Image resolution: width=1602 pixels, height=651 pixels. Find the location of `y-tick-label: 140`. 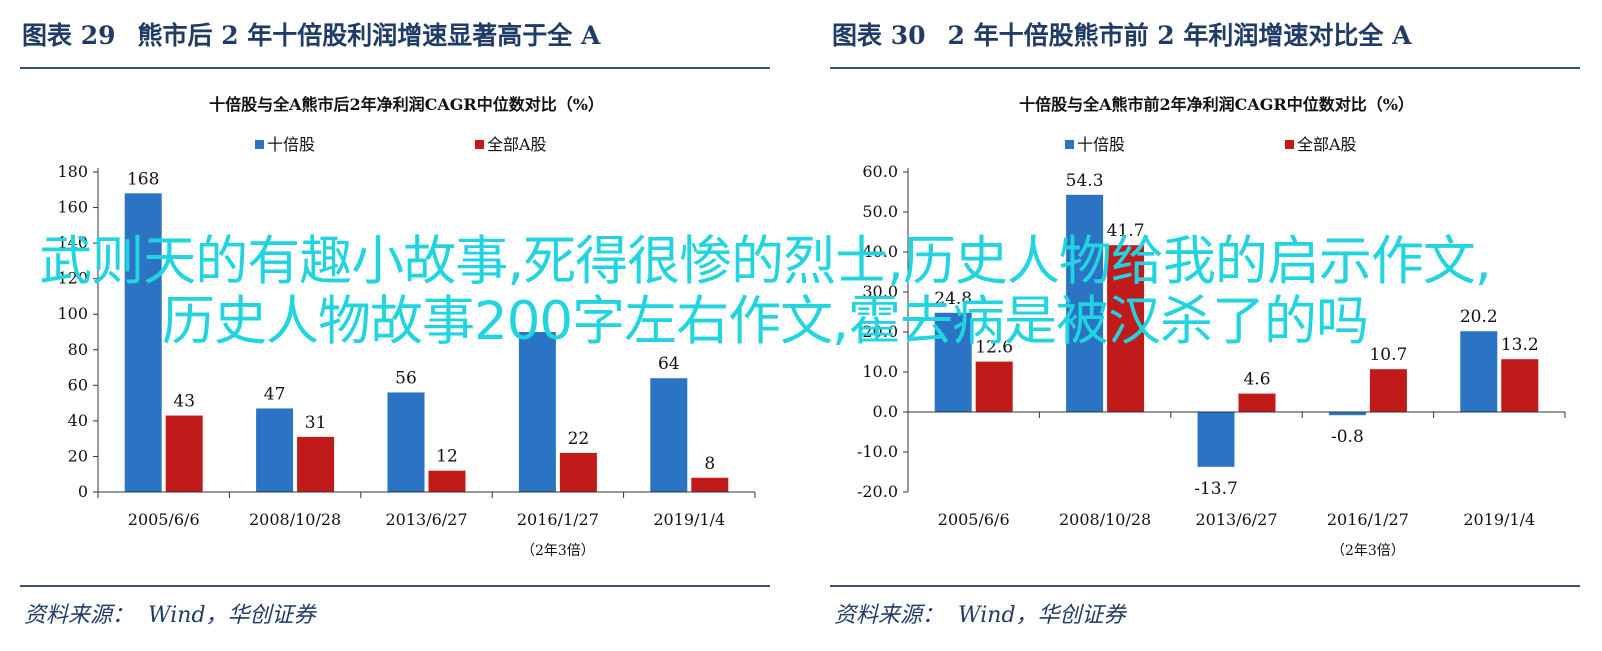

y-tick-label: 140 is located at coordinates (72, 242).